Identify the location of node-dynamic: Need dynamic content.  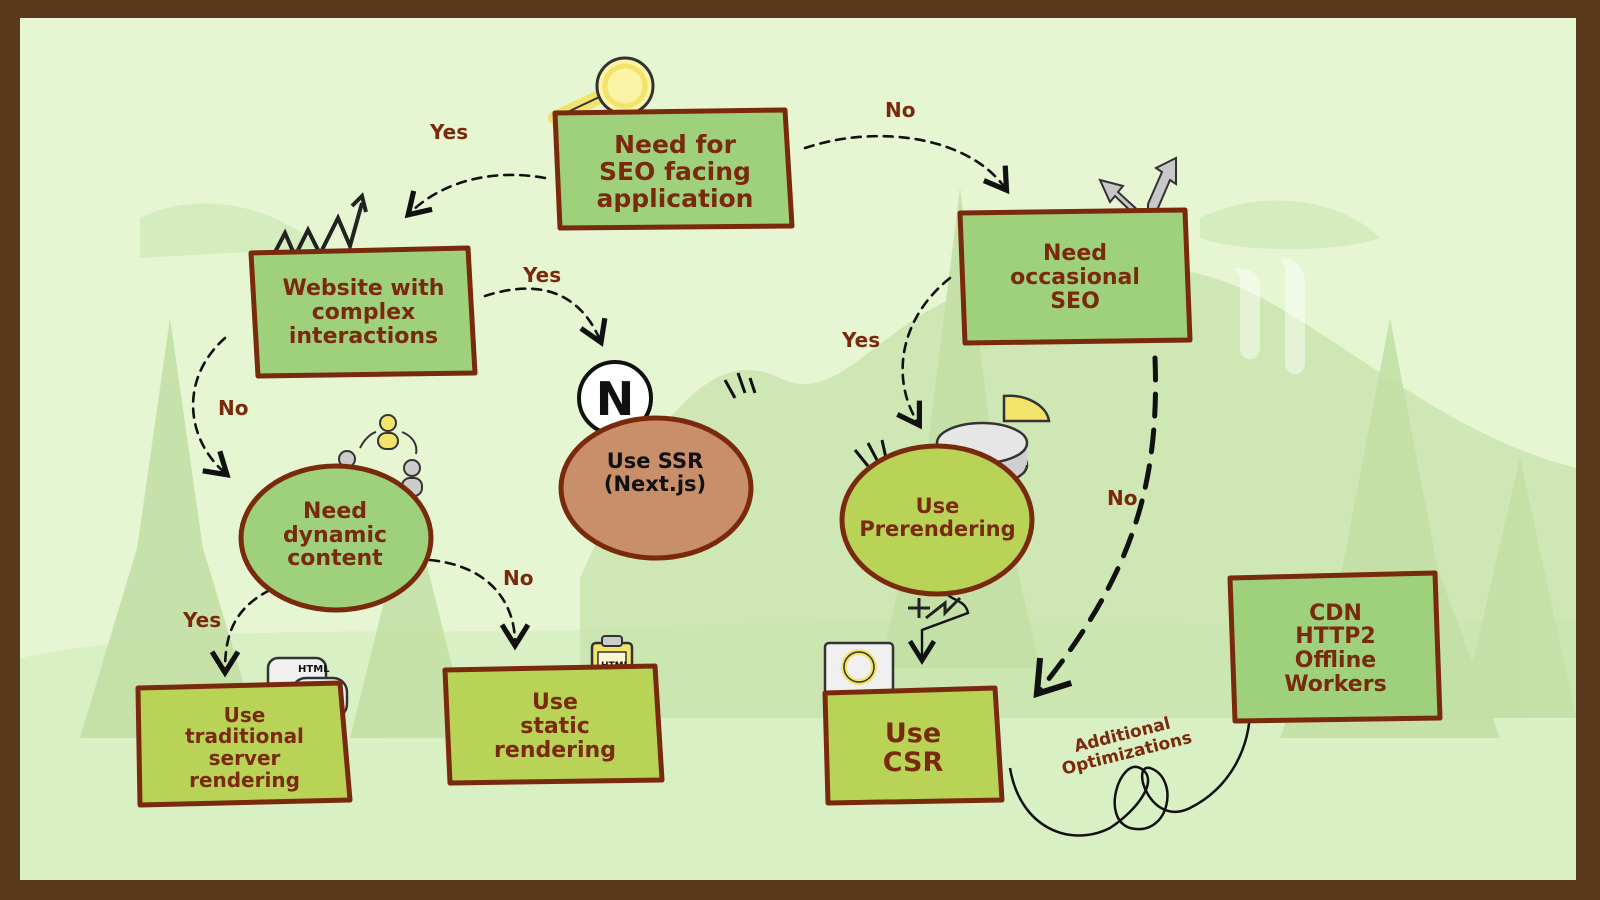
(335, 535).